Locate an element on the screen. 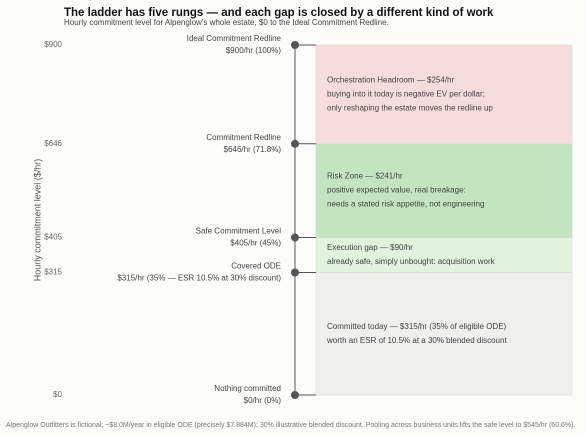 Image resolution: width=585 pixels, height=435 pixels. band-text: Execution gap — $90/hr is located at coordinates (370, 247).